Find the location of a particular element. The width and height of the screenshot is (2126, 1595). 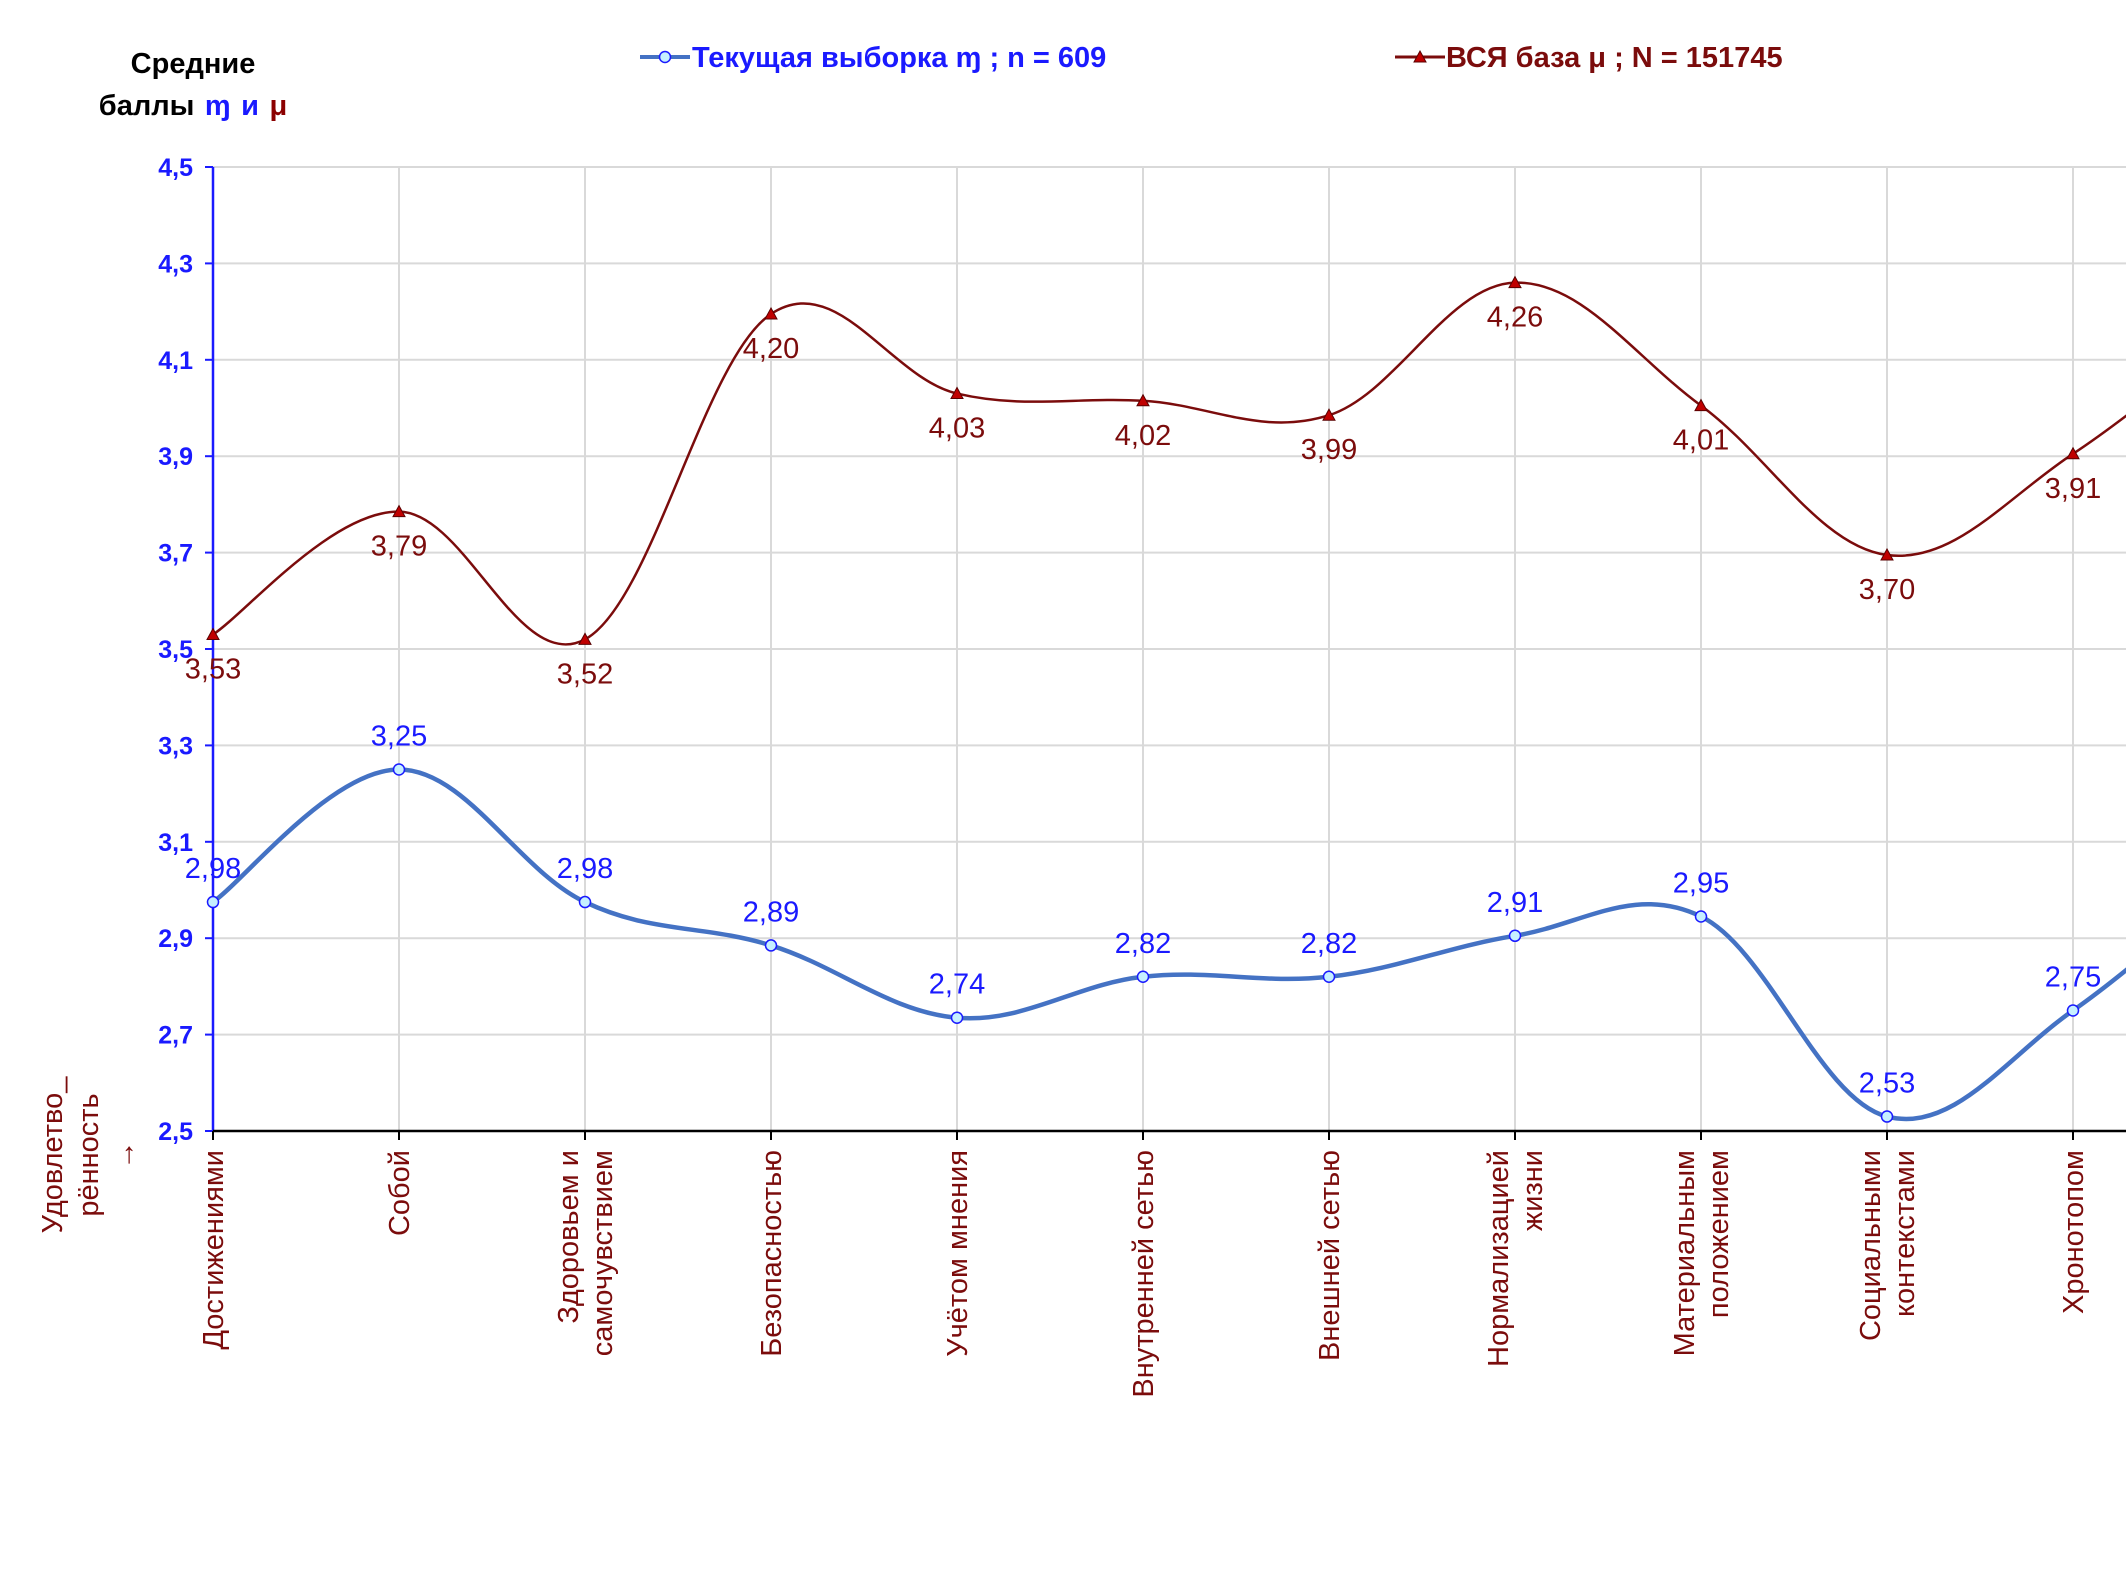

x-category-label: Хронотопом is located at coordinates (2074, 1232).